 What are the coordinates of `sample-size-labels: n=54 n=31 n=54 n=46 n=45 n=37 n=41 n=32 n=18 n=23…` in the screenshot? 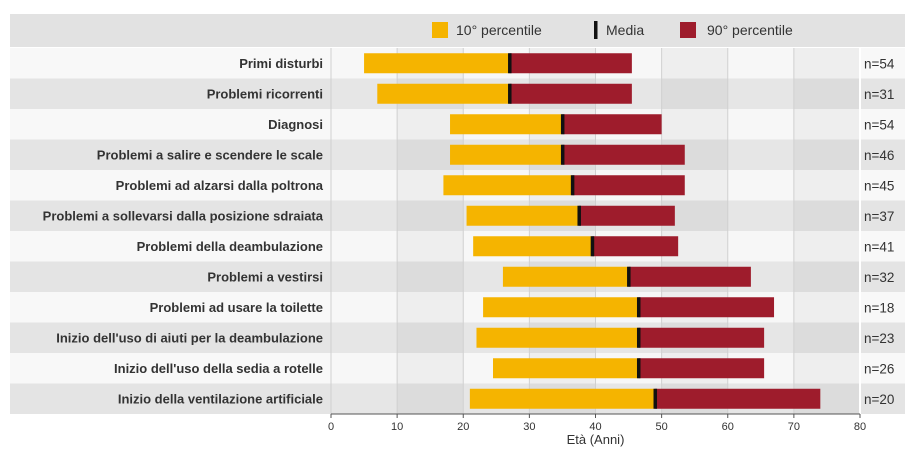 It's located at (879, 231).